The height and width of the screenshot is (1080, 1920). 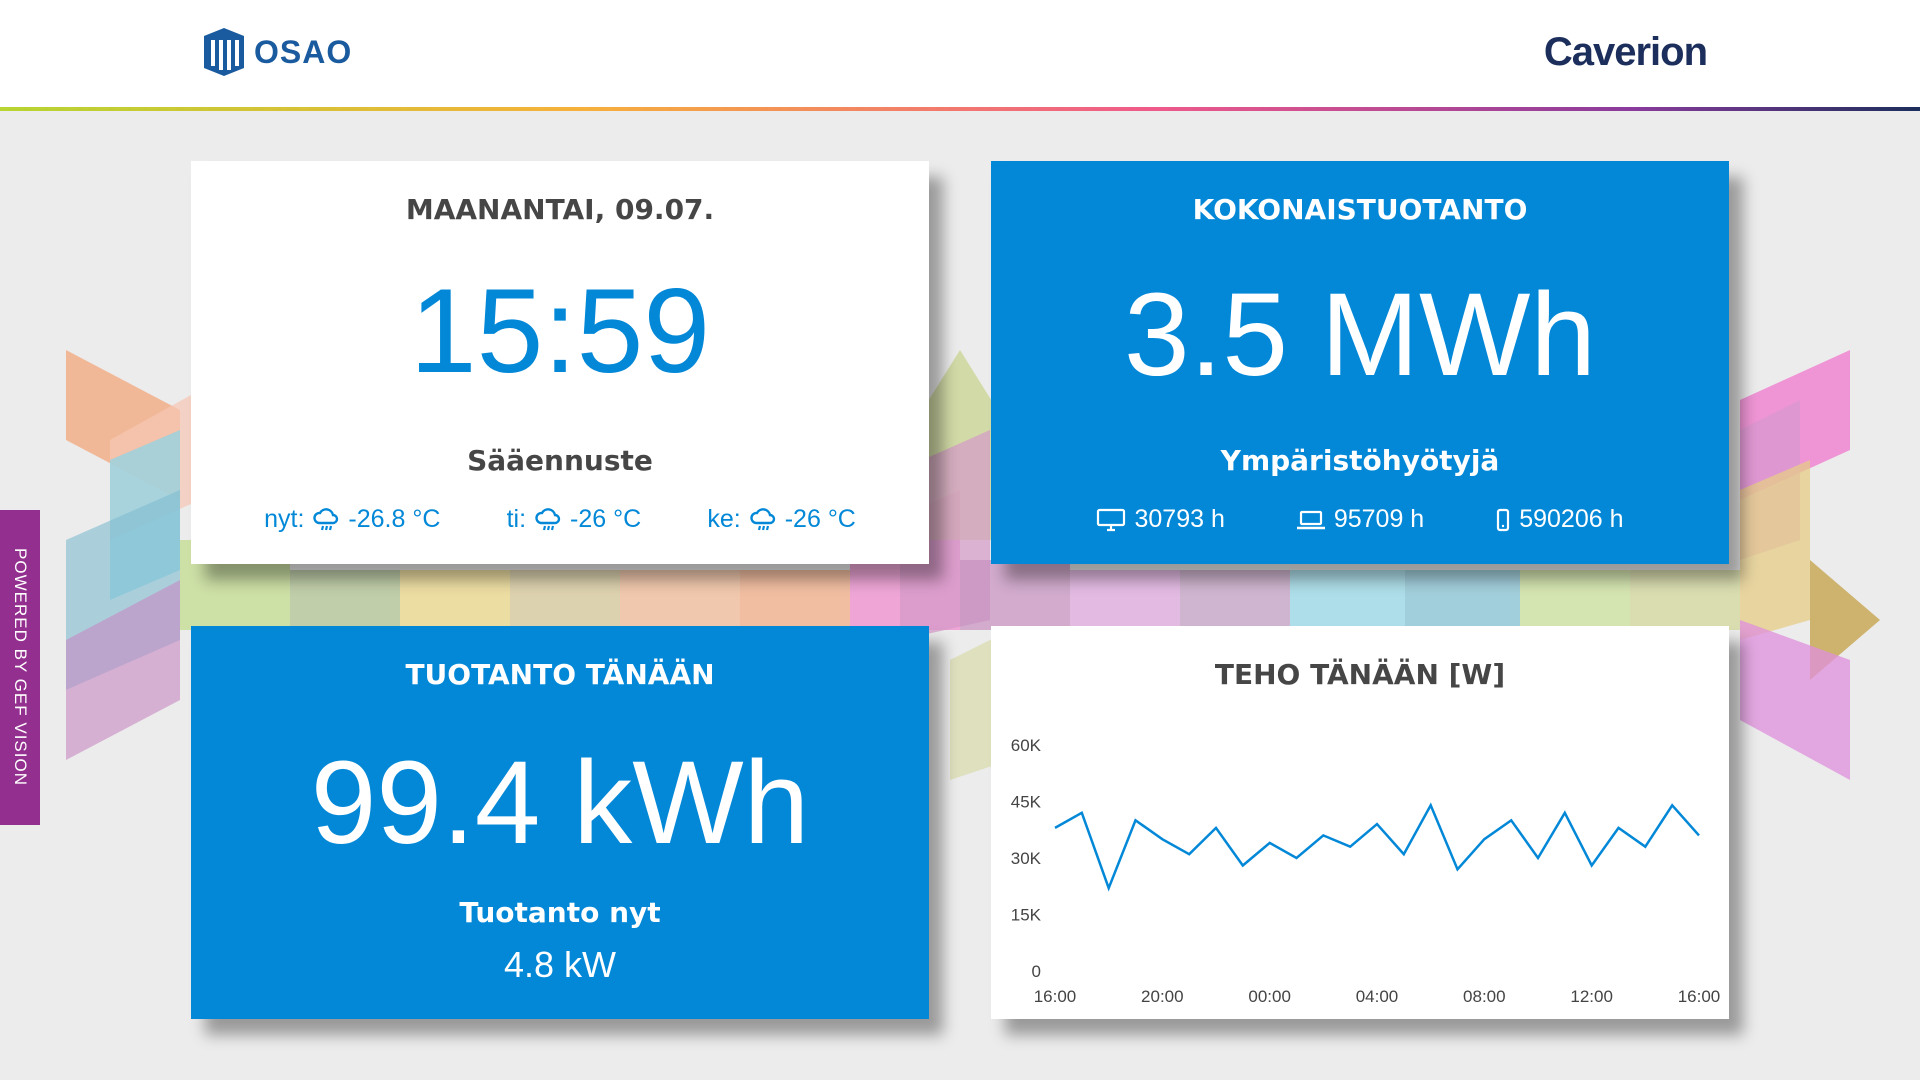 What do you see at coordinates (560, 460) in the screenshot?
I see `forecast-heading: Sääennuste` at bounding box center [560, 460].